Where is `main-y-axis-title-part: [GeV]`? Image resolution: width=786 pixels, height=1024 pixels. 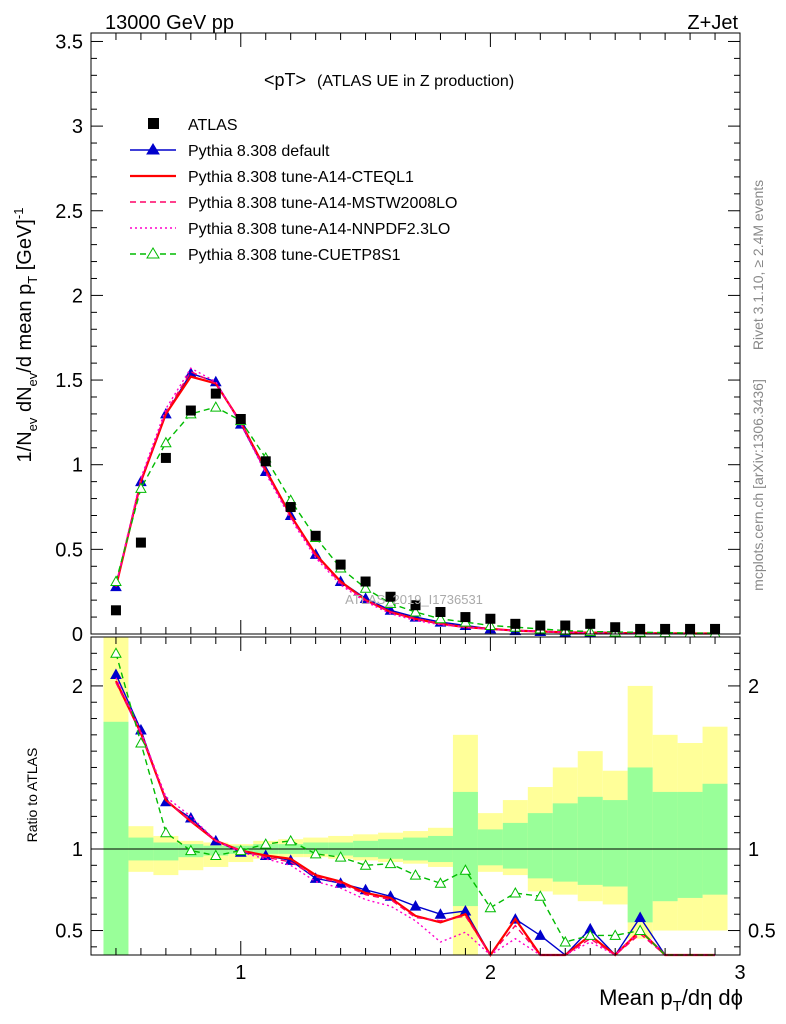
main-y-axis-title-part: [GeV] is located at coordinates (25, 247).